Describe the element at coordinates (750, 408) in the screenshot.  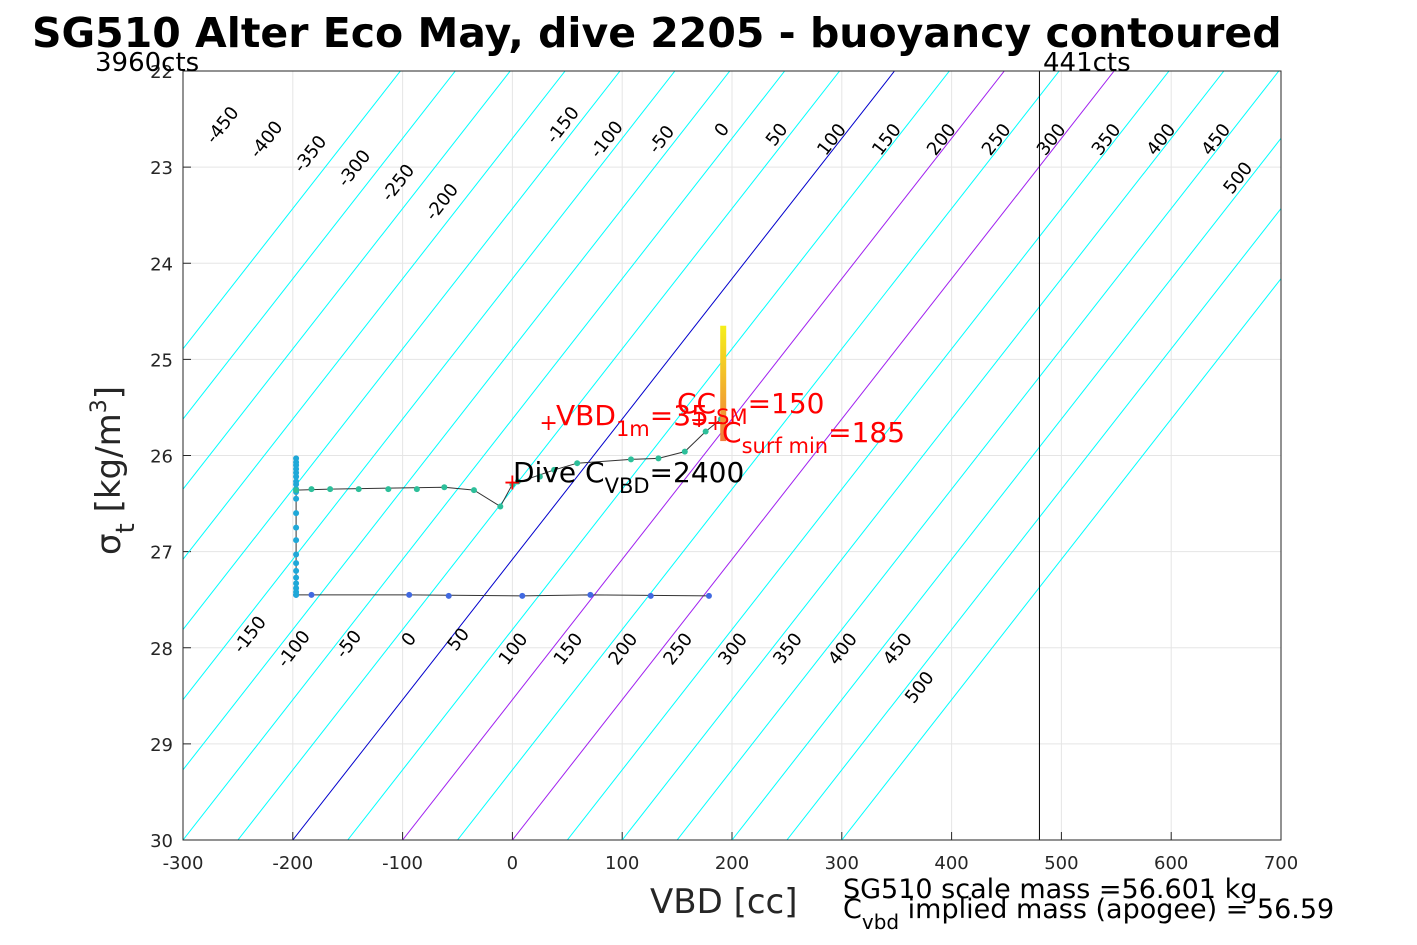
I see `cc-sm-annotation: CCSM=150` at that location.